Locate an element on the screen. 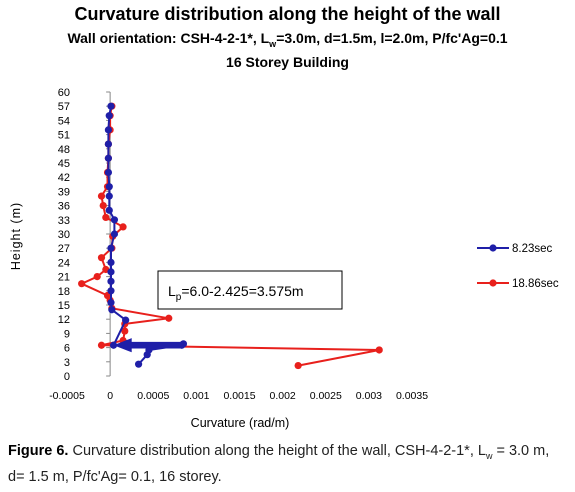 Image resolution: width=575 pixels, height=492 pixels. annotation-prefix: L is located at coordinates (172, 291).